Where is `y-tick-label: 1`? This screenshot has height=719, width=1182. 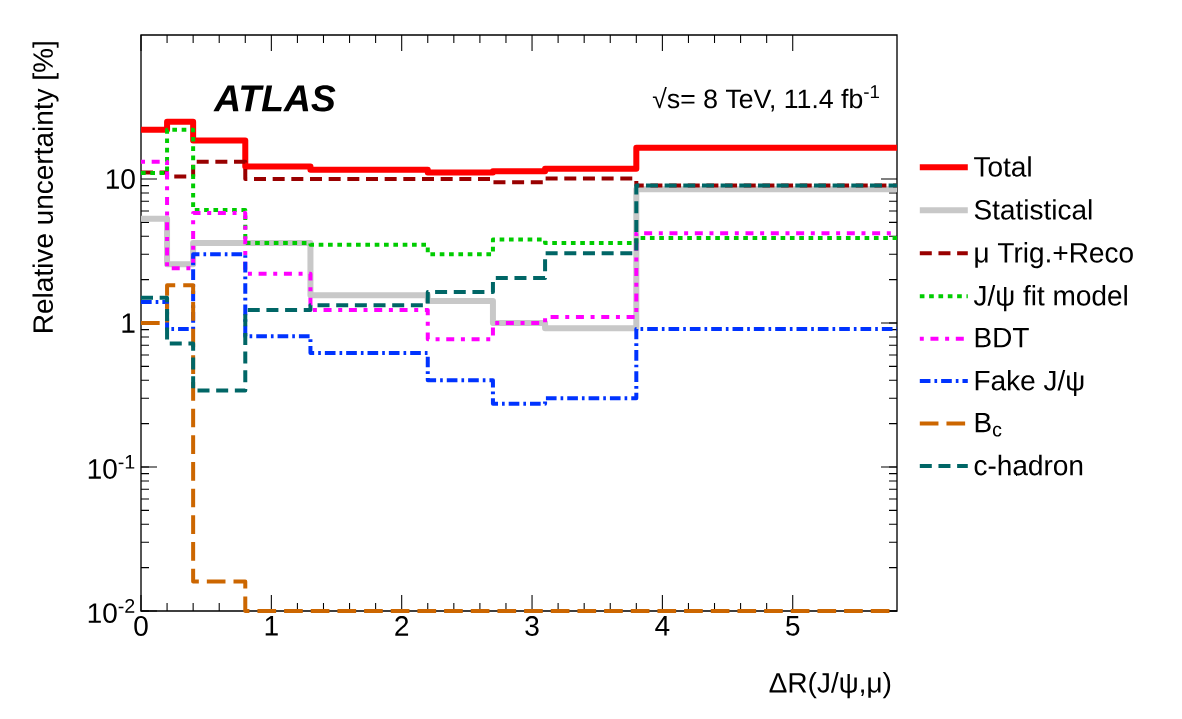 y-tick-label: 1 is located at coordinates (128, 323).